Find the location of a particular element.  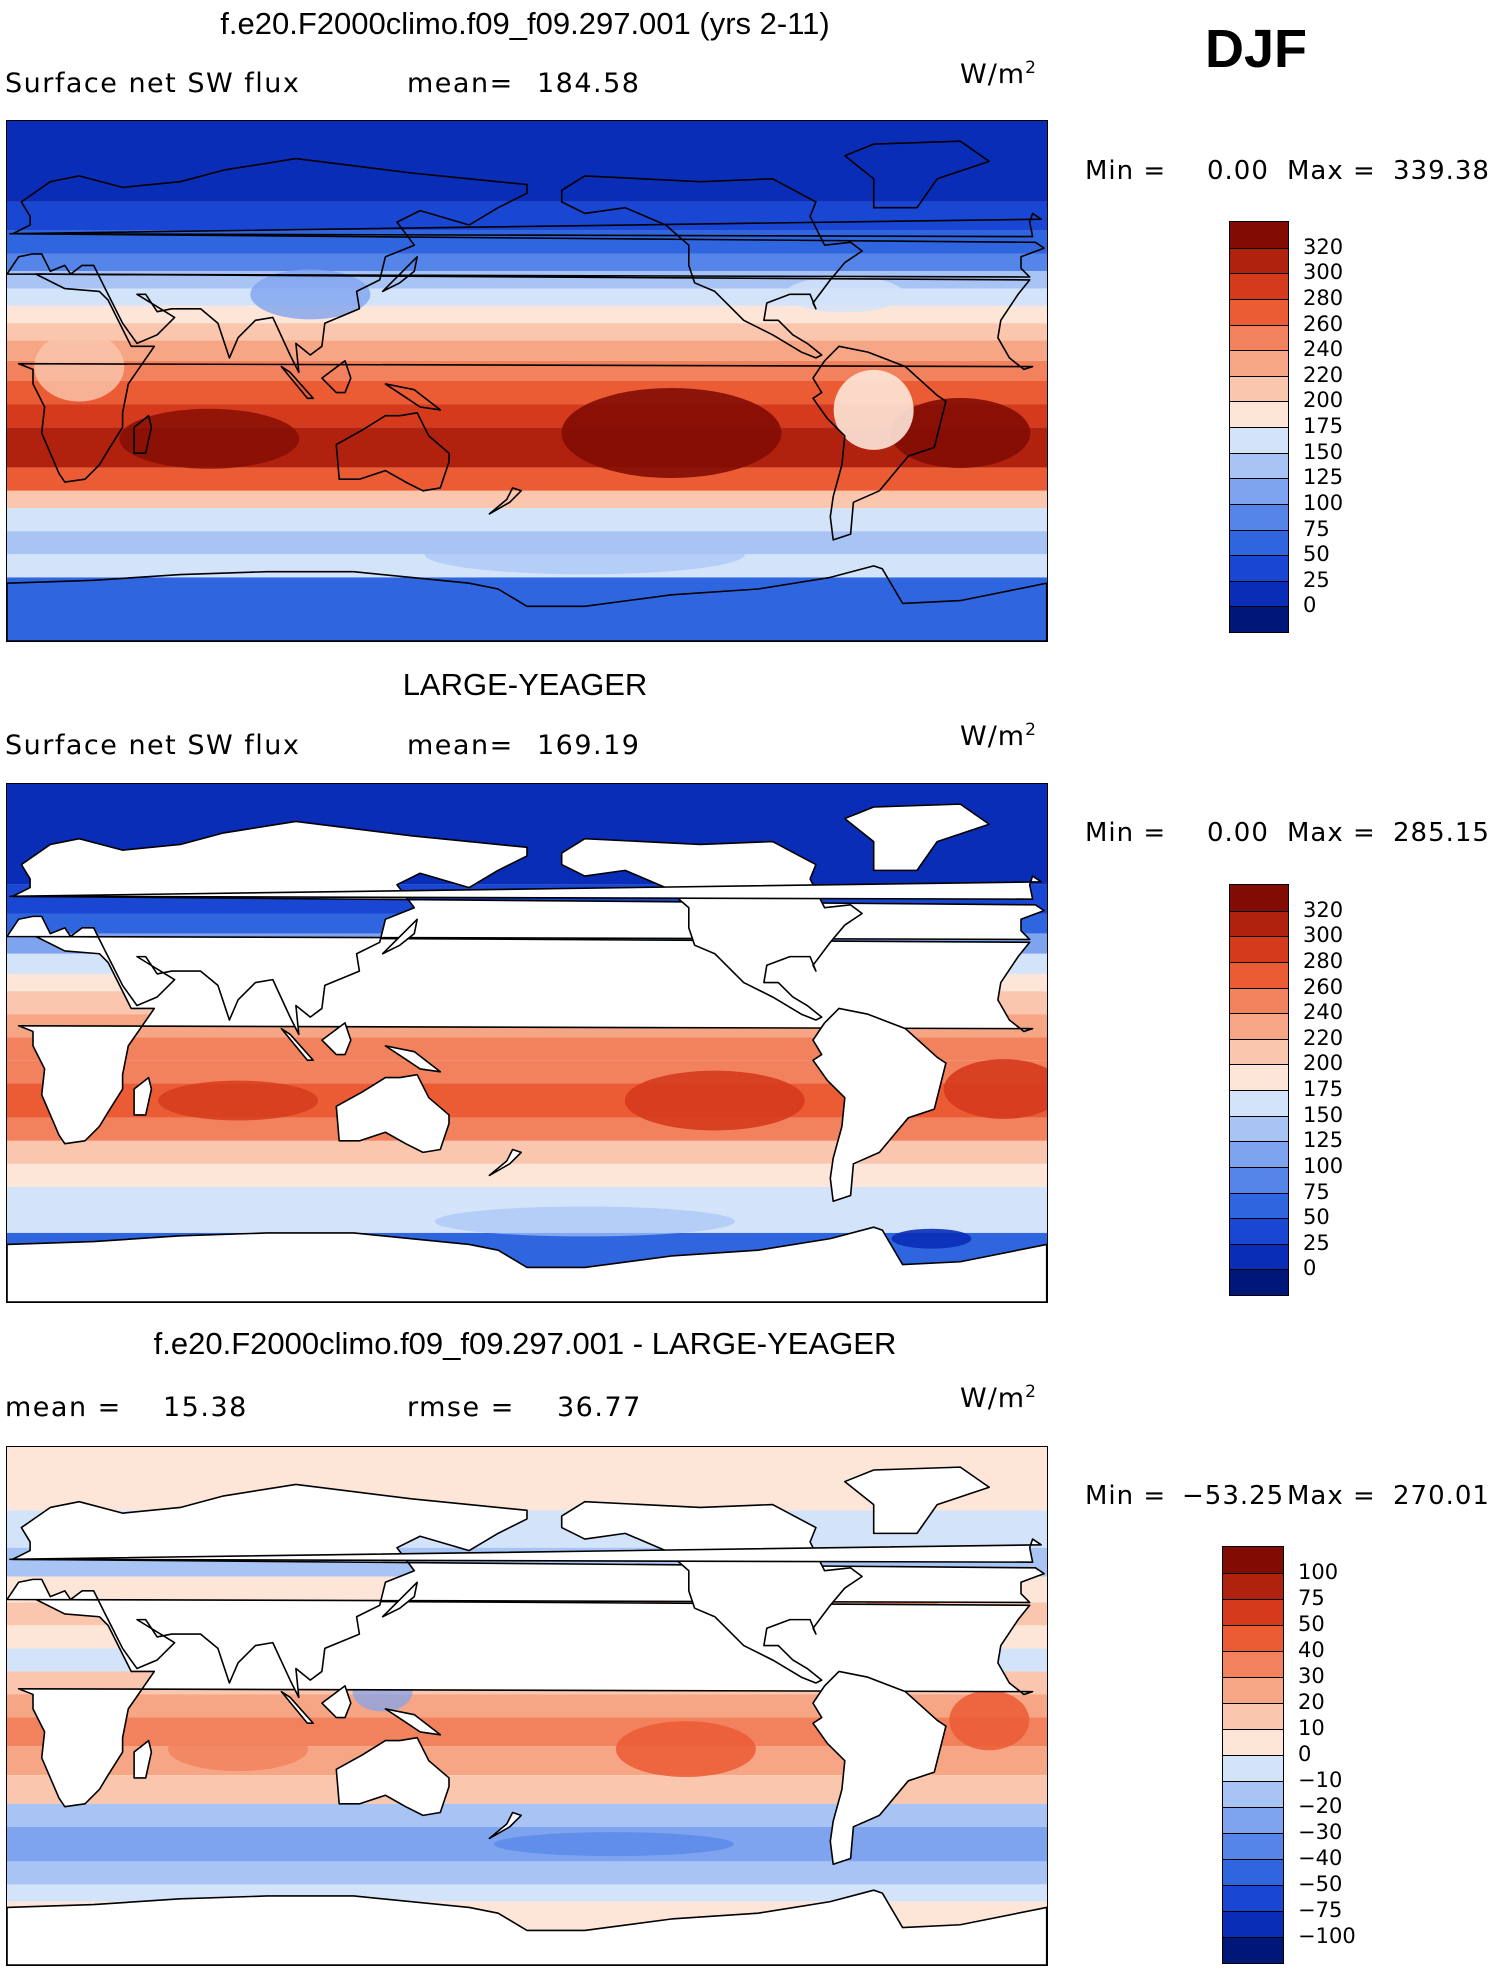

colorbar-tick-label: −20 is located at coordinates (1320, 1806).